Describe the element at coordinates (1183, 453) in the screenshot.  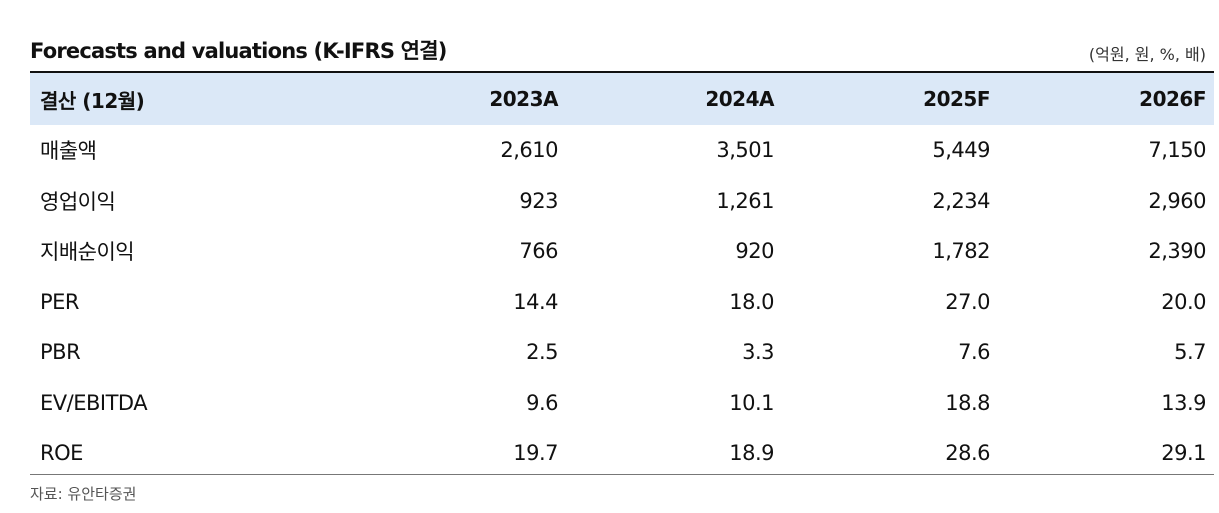
I see `cell-value: 29.1` at that location.